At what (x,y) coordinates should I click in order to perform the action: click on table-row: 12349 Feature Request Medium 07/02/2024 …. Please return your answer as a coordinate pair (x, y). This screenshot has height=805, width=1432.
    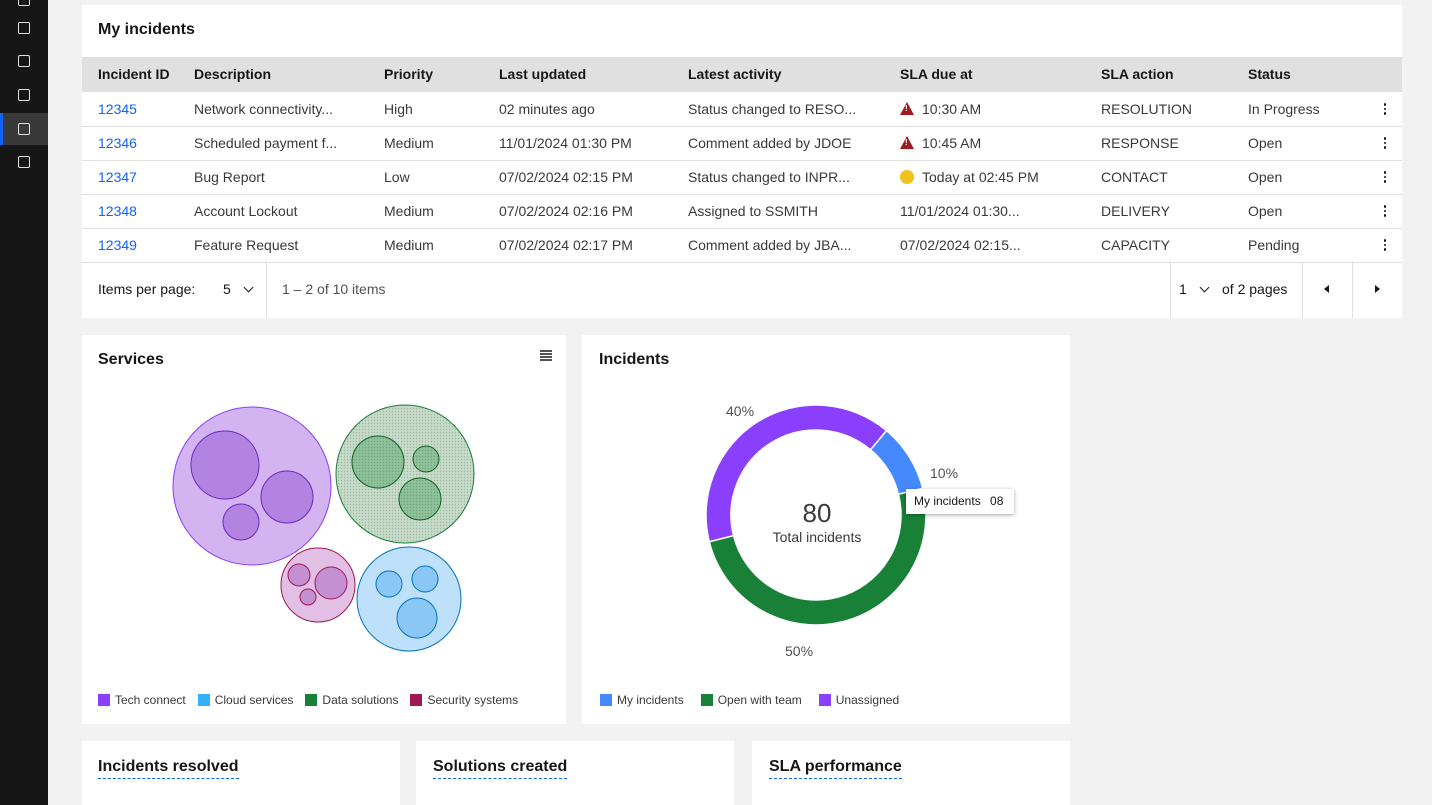
    Looking at the image, I should click on (742, 245).